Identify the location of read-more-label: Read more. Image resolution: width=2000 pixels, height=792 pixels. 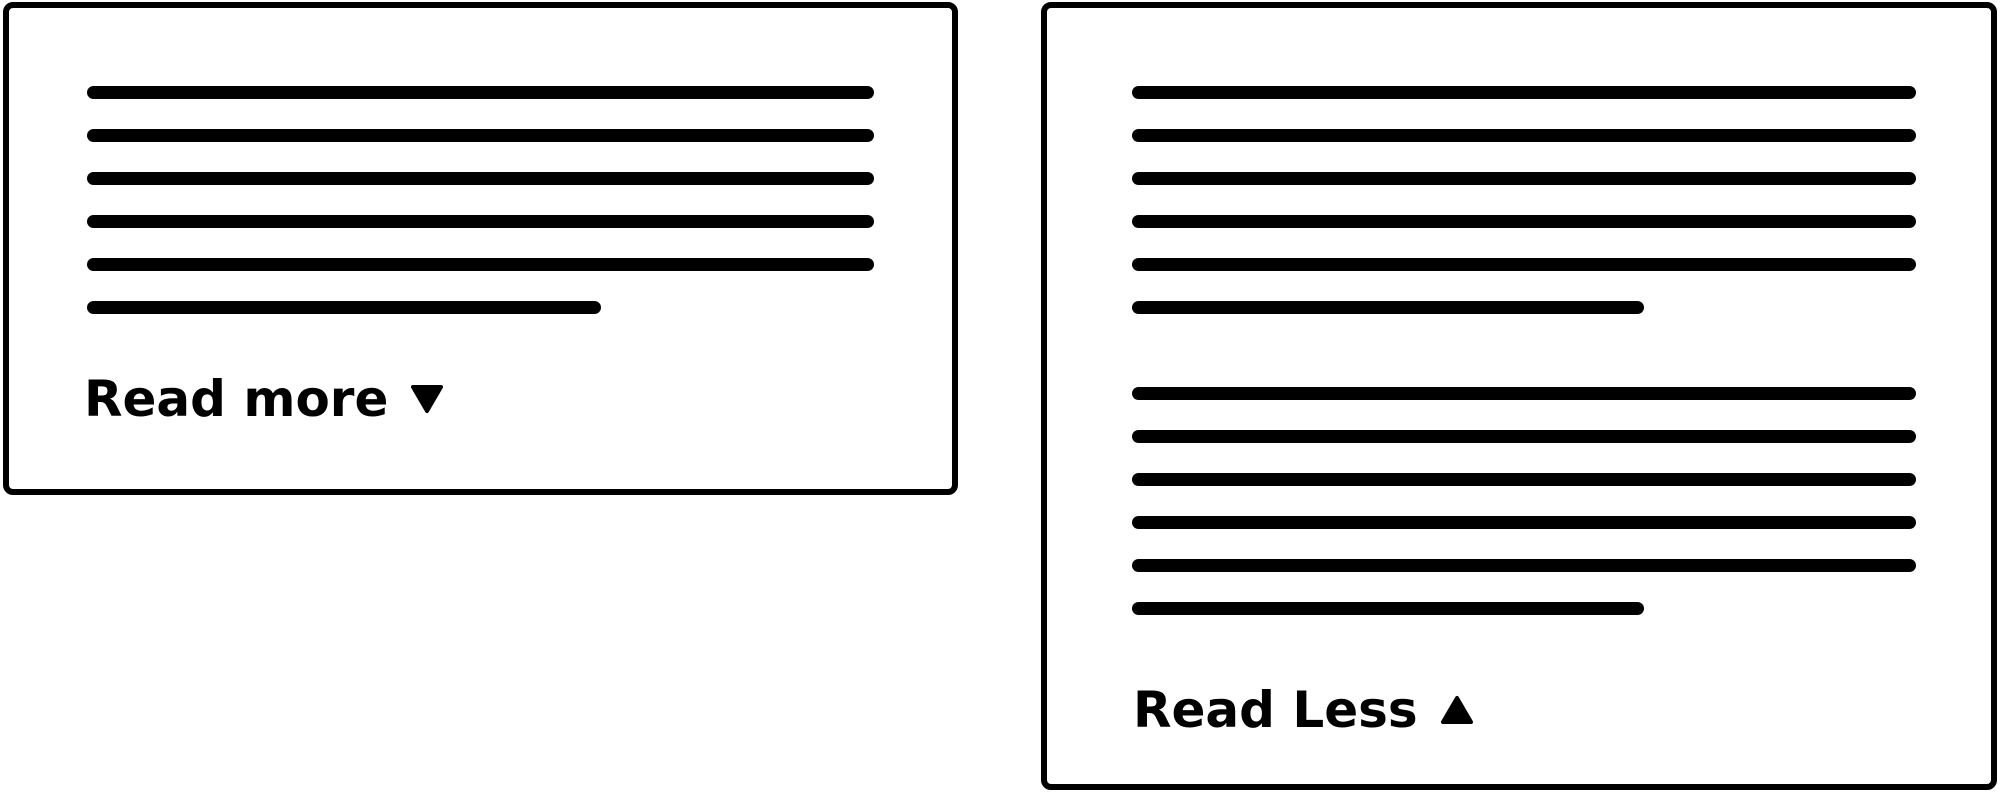
(236, 399).